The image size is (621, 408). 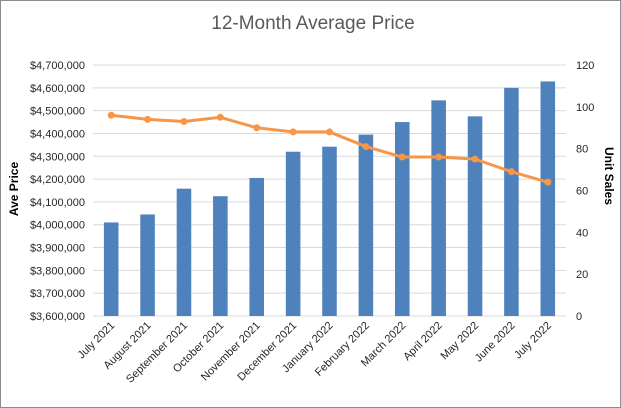 I want to click on line-series, so click(x=329, y=148).